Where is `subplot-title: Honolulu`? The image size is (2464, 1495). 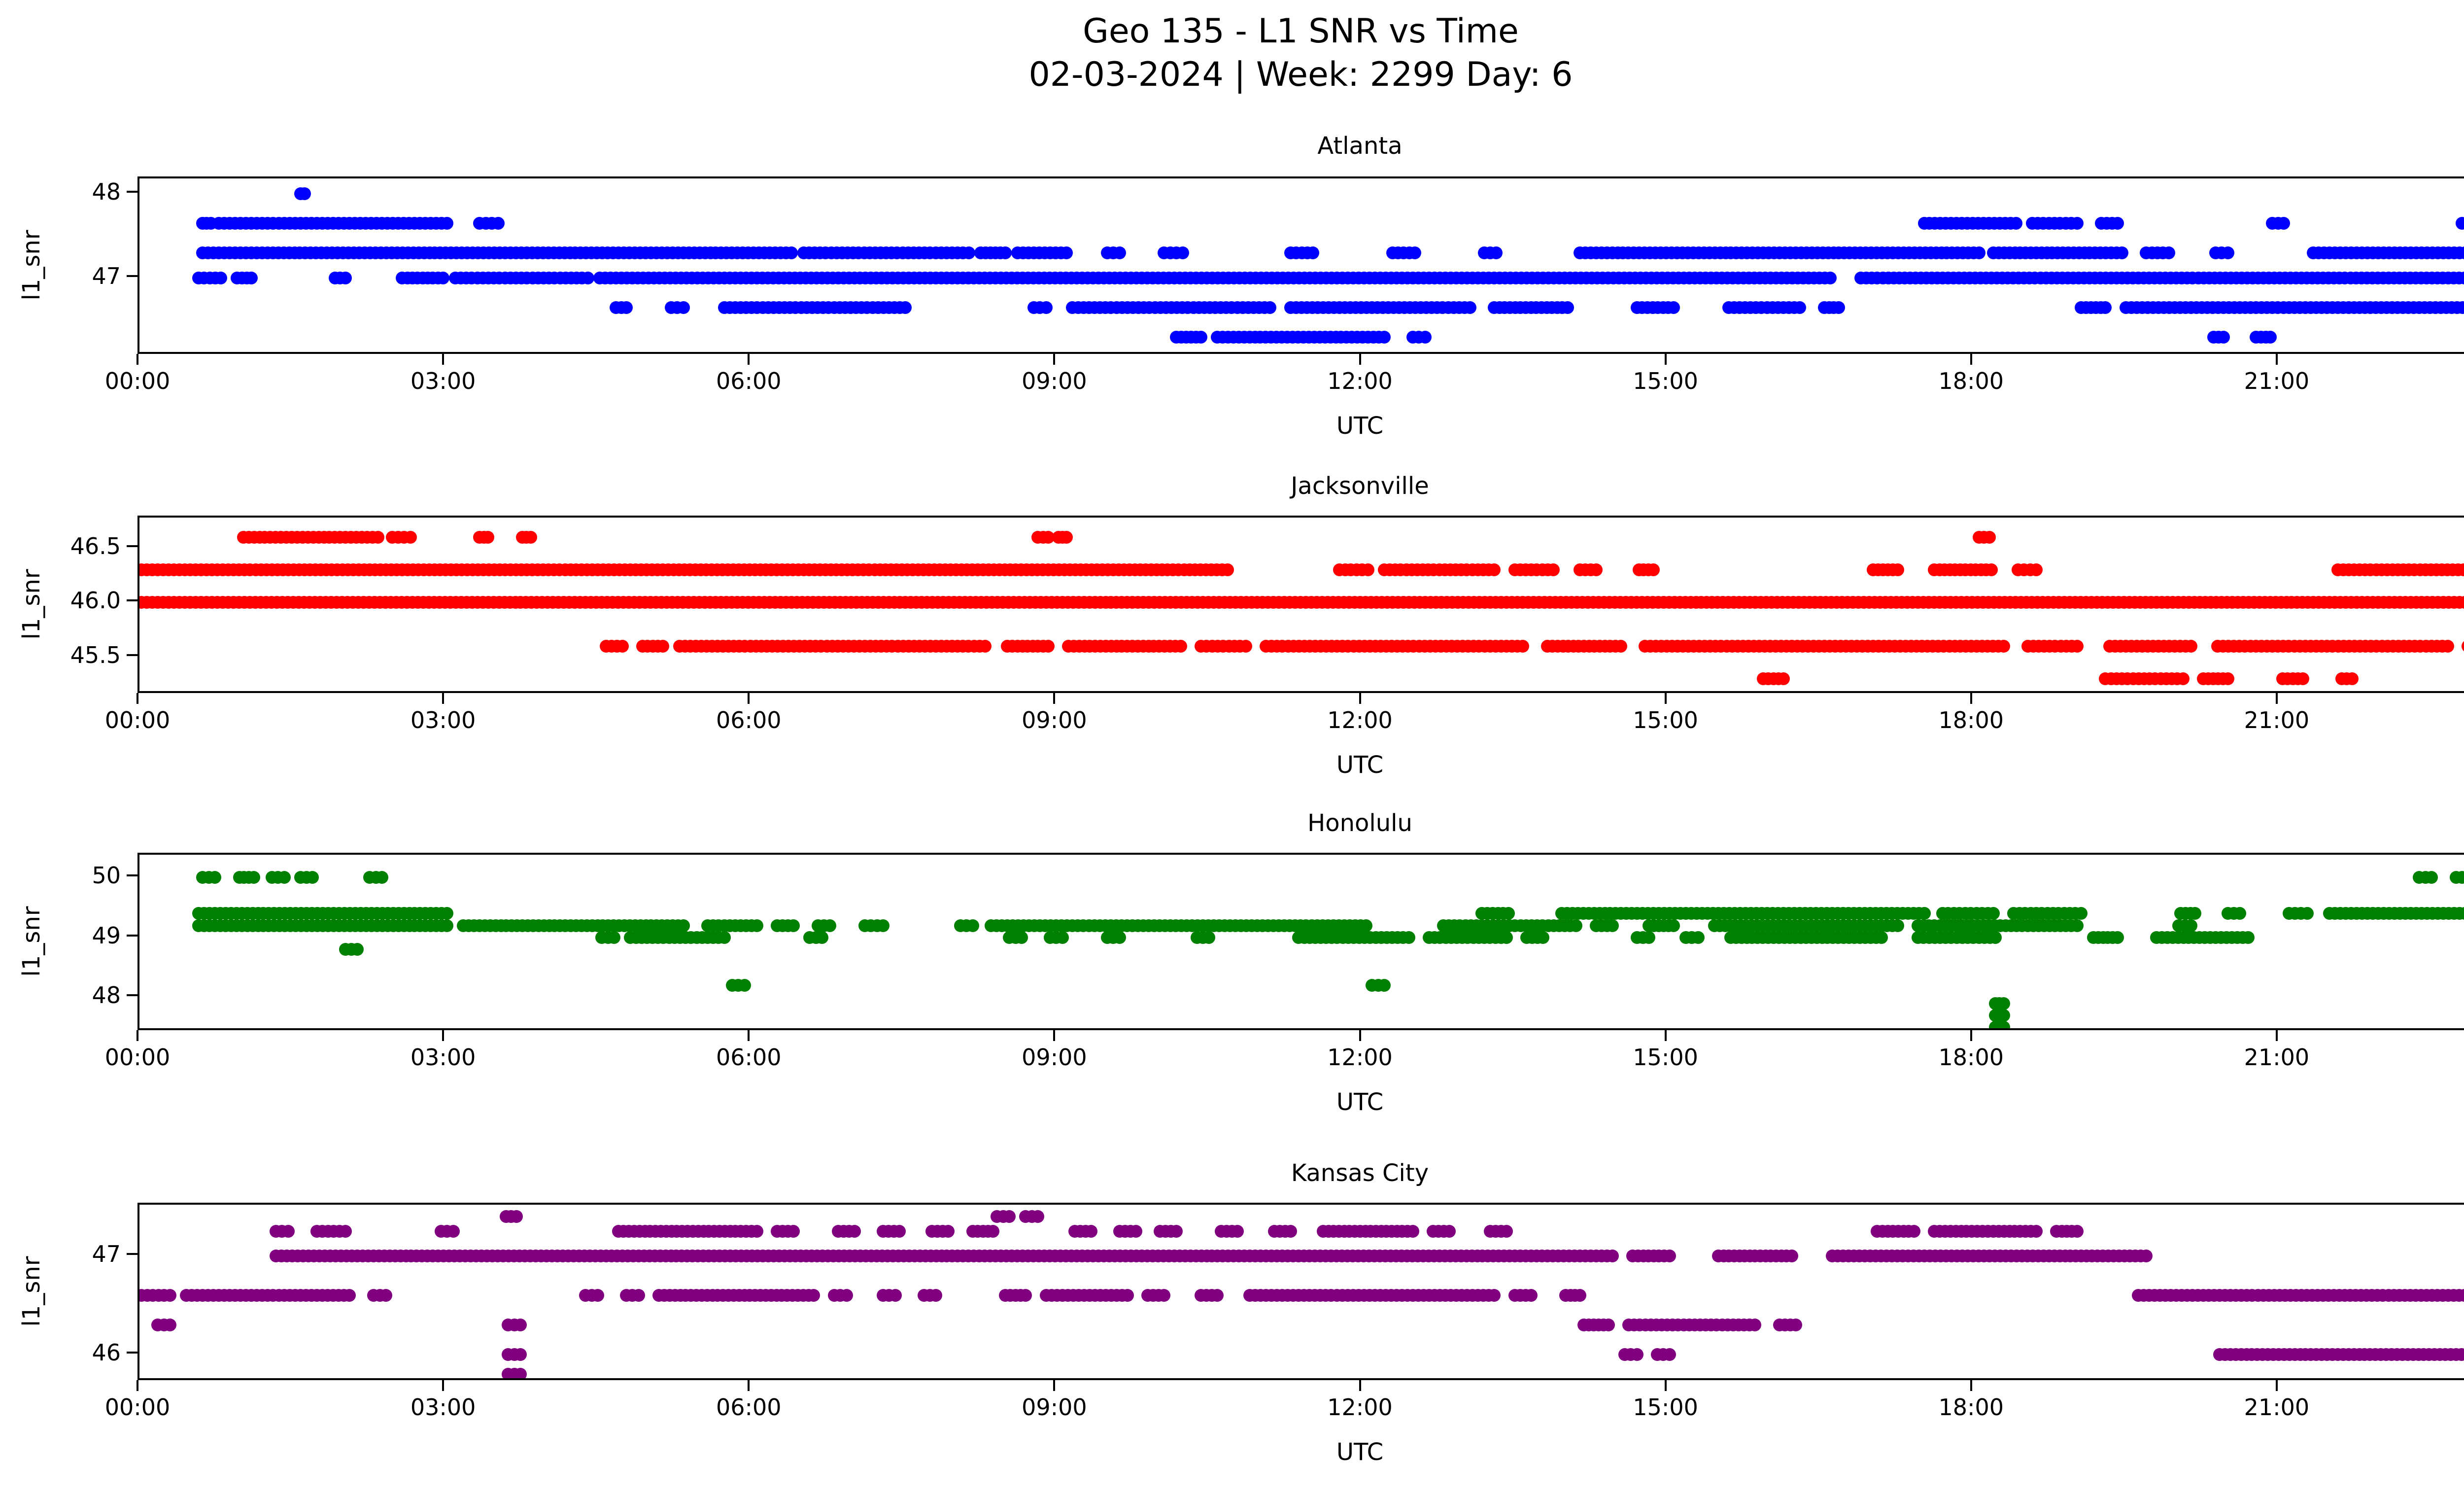 subplot-title: Honolulu is located at coordinates (1359, 823).